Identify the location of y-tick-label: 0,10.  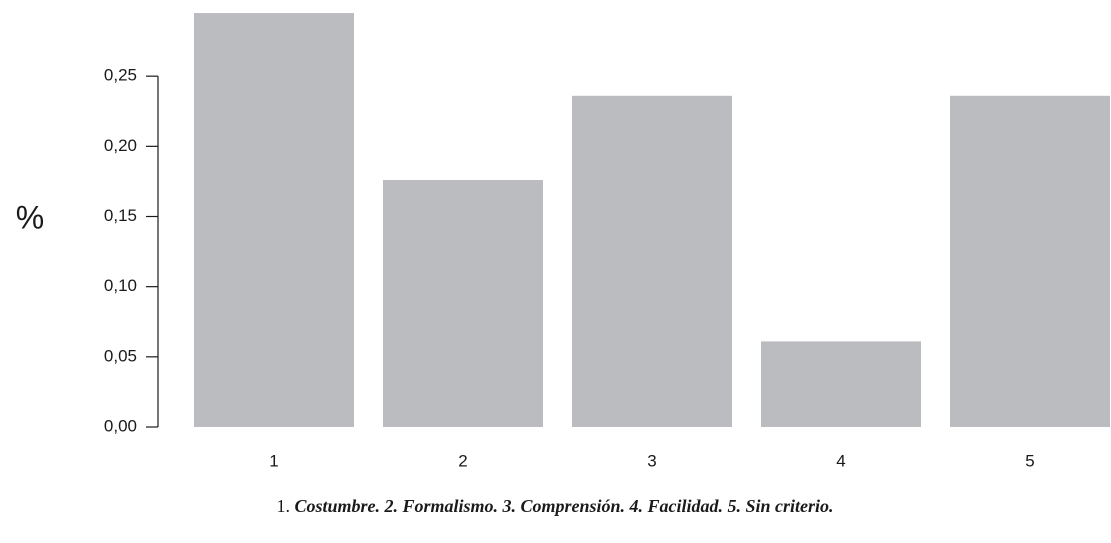
(120, 285).